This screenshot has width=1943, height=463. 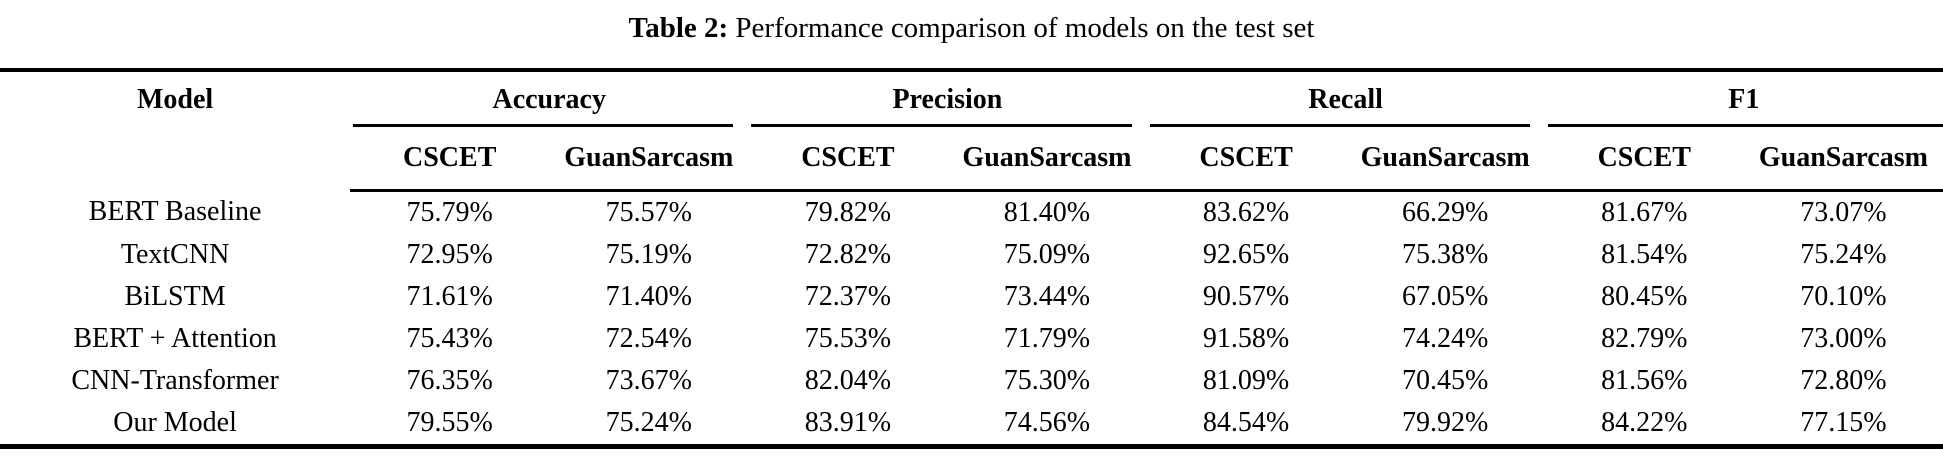 I want to click on metric-value-cell: 81.54%, so click(x=1644, y=254).